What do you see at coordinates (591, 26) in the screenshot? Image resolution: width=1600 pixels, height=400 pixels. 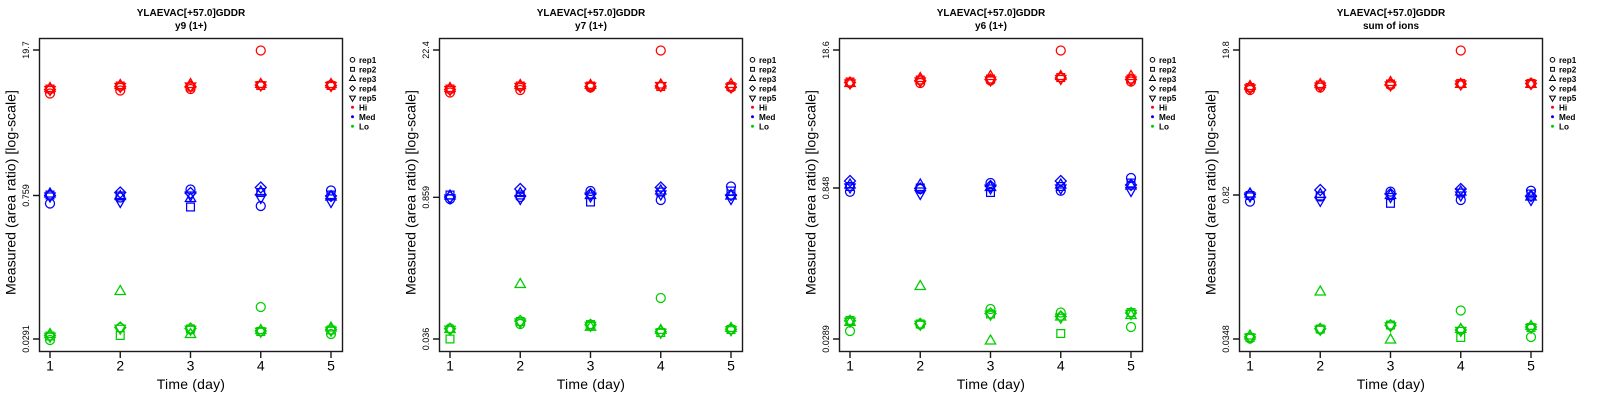 I see `svg-text: y7 (1+)` at bounding box center [591, 26].